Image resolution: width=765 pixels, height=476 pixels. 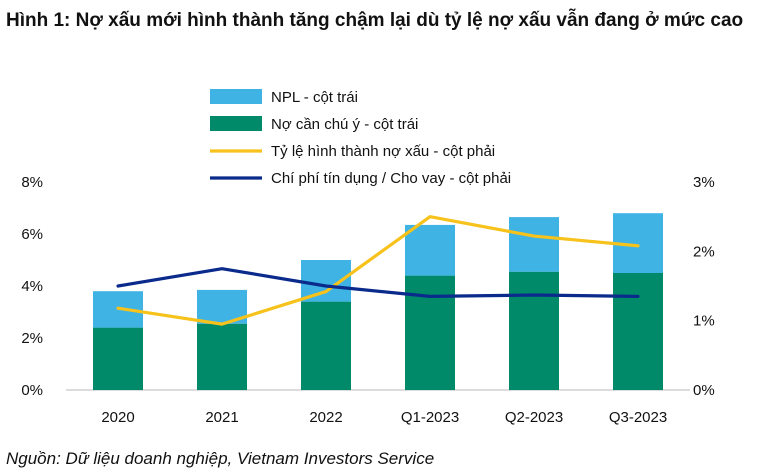 I want to click on x-axis-tick-label: 2022, so click(x=325, y=417).